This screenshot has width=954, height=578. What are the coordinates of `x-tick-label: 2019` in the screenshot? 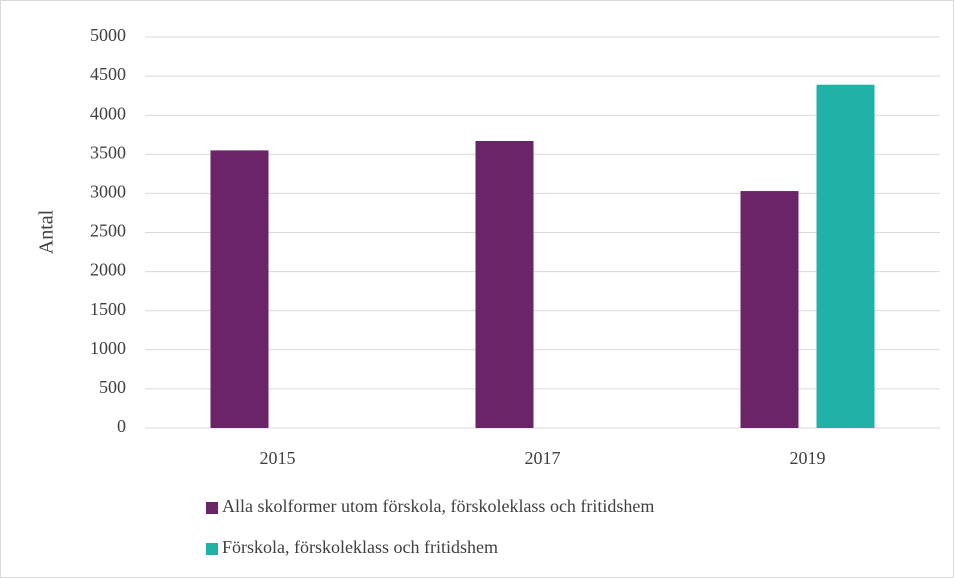 It's located at (808, 458).